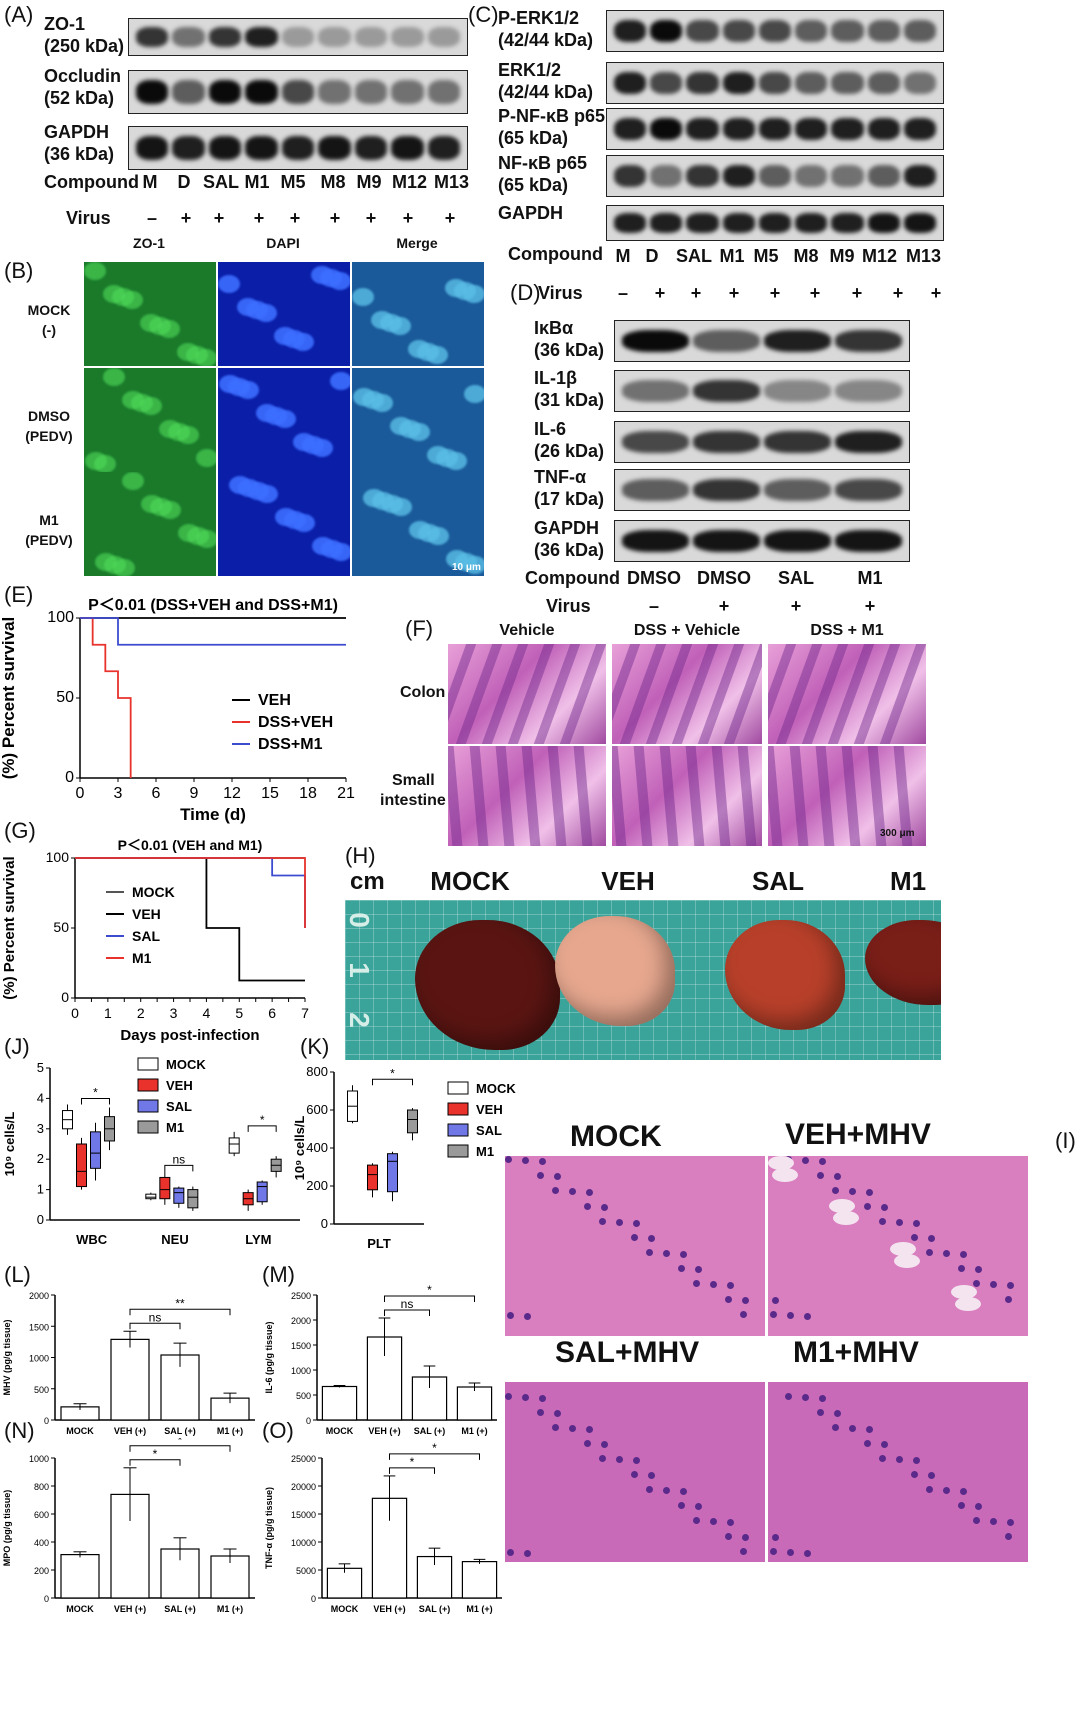  Describe the element at coordinates (130, 1379) in the screenshot. I see `bar-veh` at that location.